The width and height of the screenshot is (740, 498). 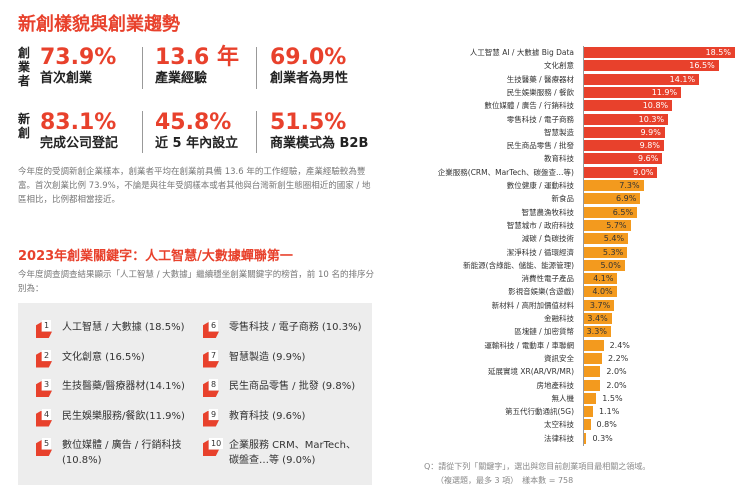 I want to click on category-label: 延展實境 XR(AR/VR/MR), so click(x=530, y=372).